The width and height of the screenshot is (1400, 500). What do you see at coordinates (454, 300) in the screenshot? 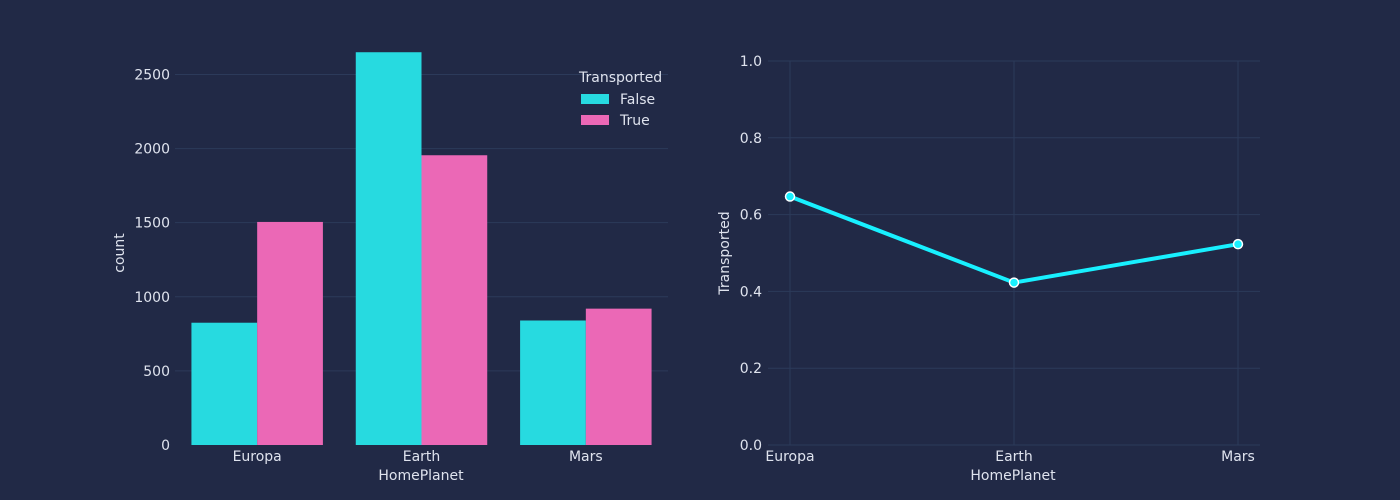
I see `bar-earth-true` at bounding box center [454, 300].